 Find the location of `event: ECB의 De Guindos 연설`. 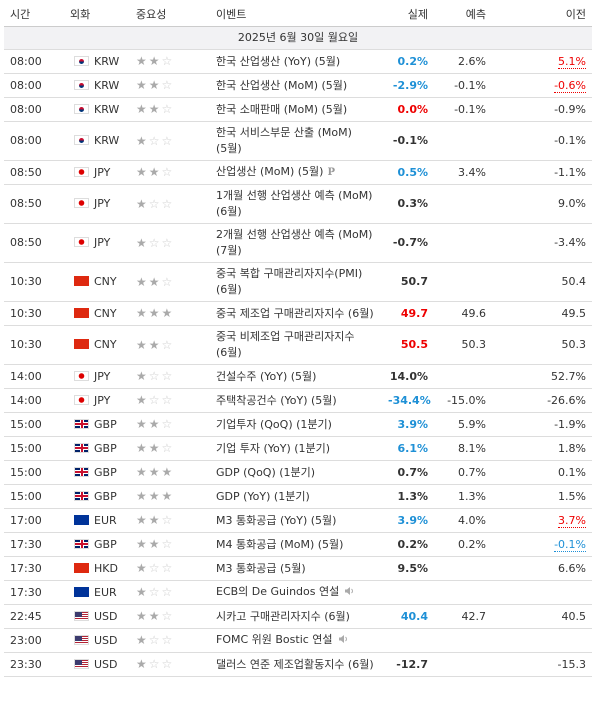

event: ECB의 De Guindos 연설 is located at coordinates (278, 591).